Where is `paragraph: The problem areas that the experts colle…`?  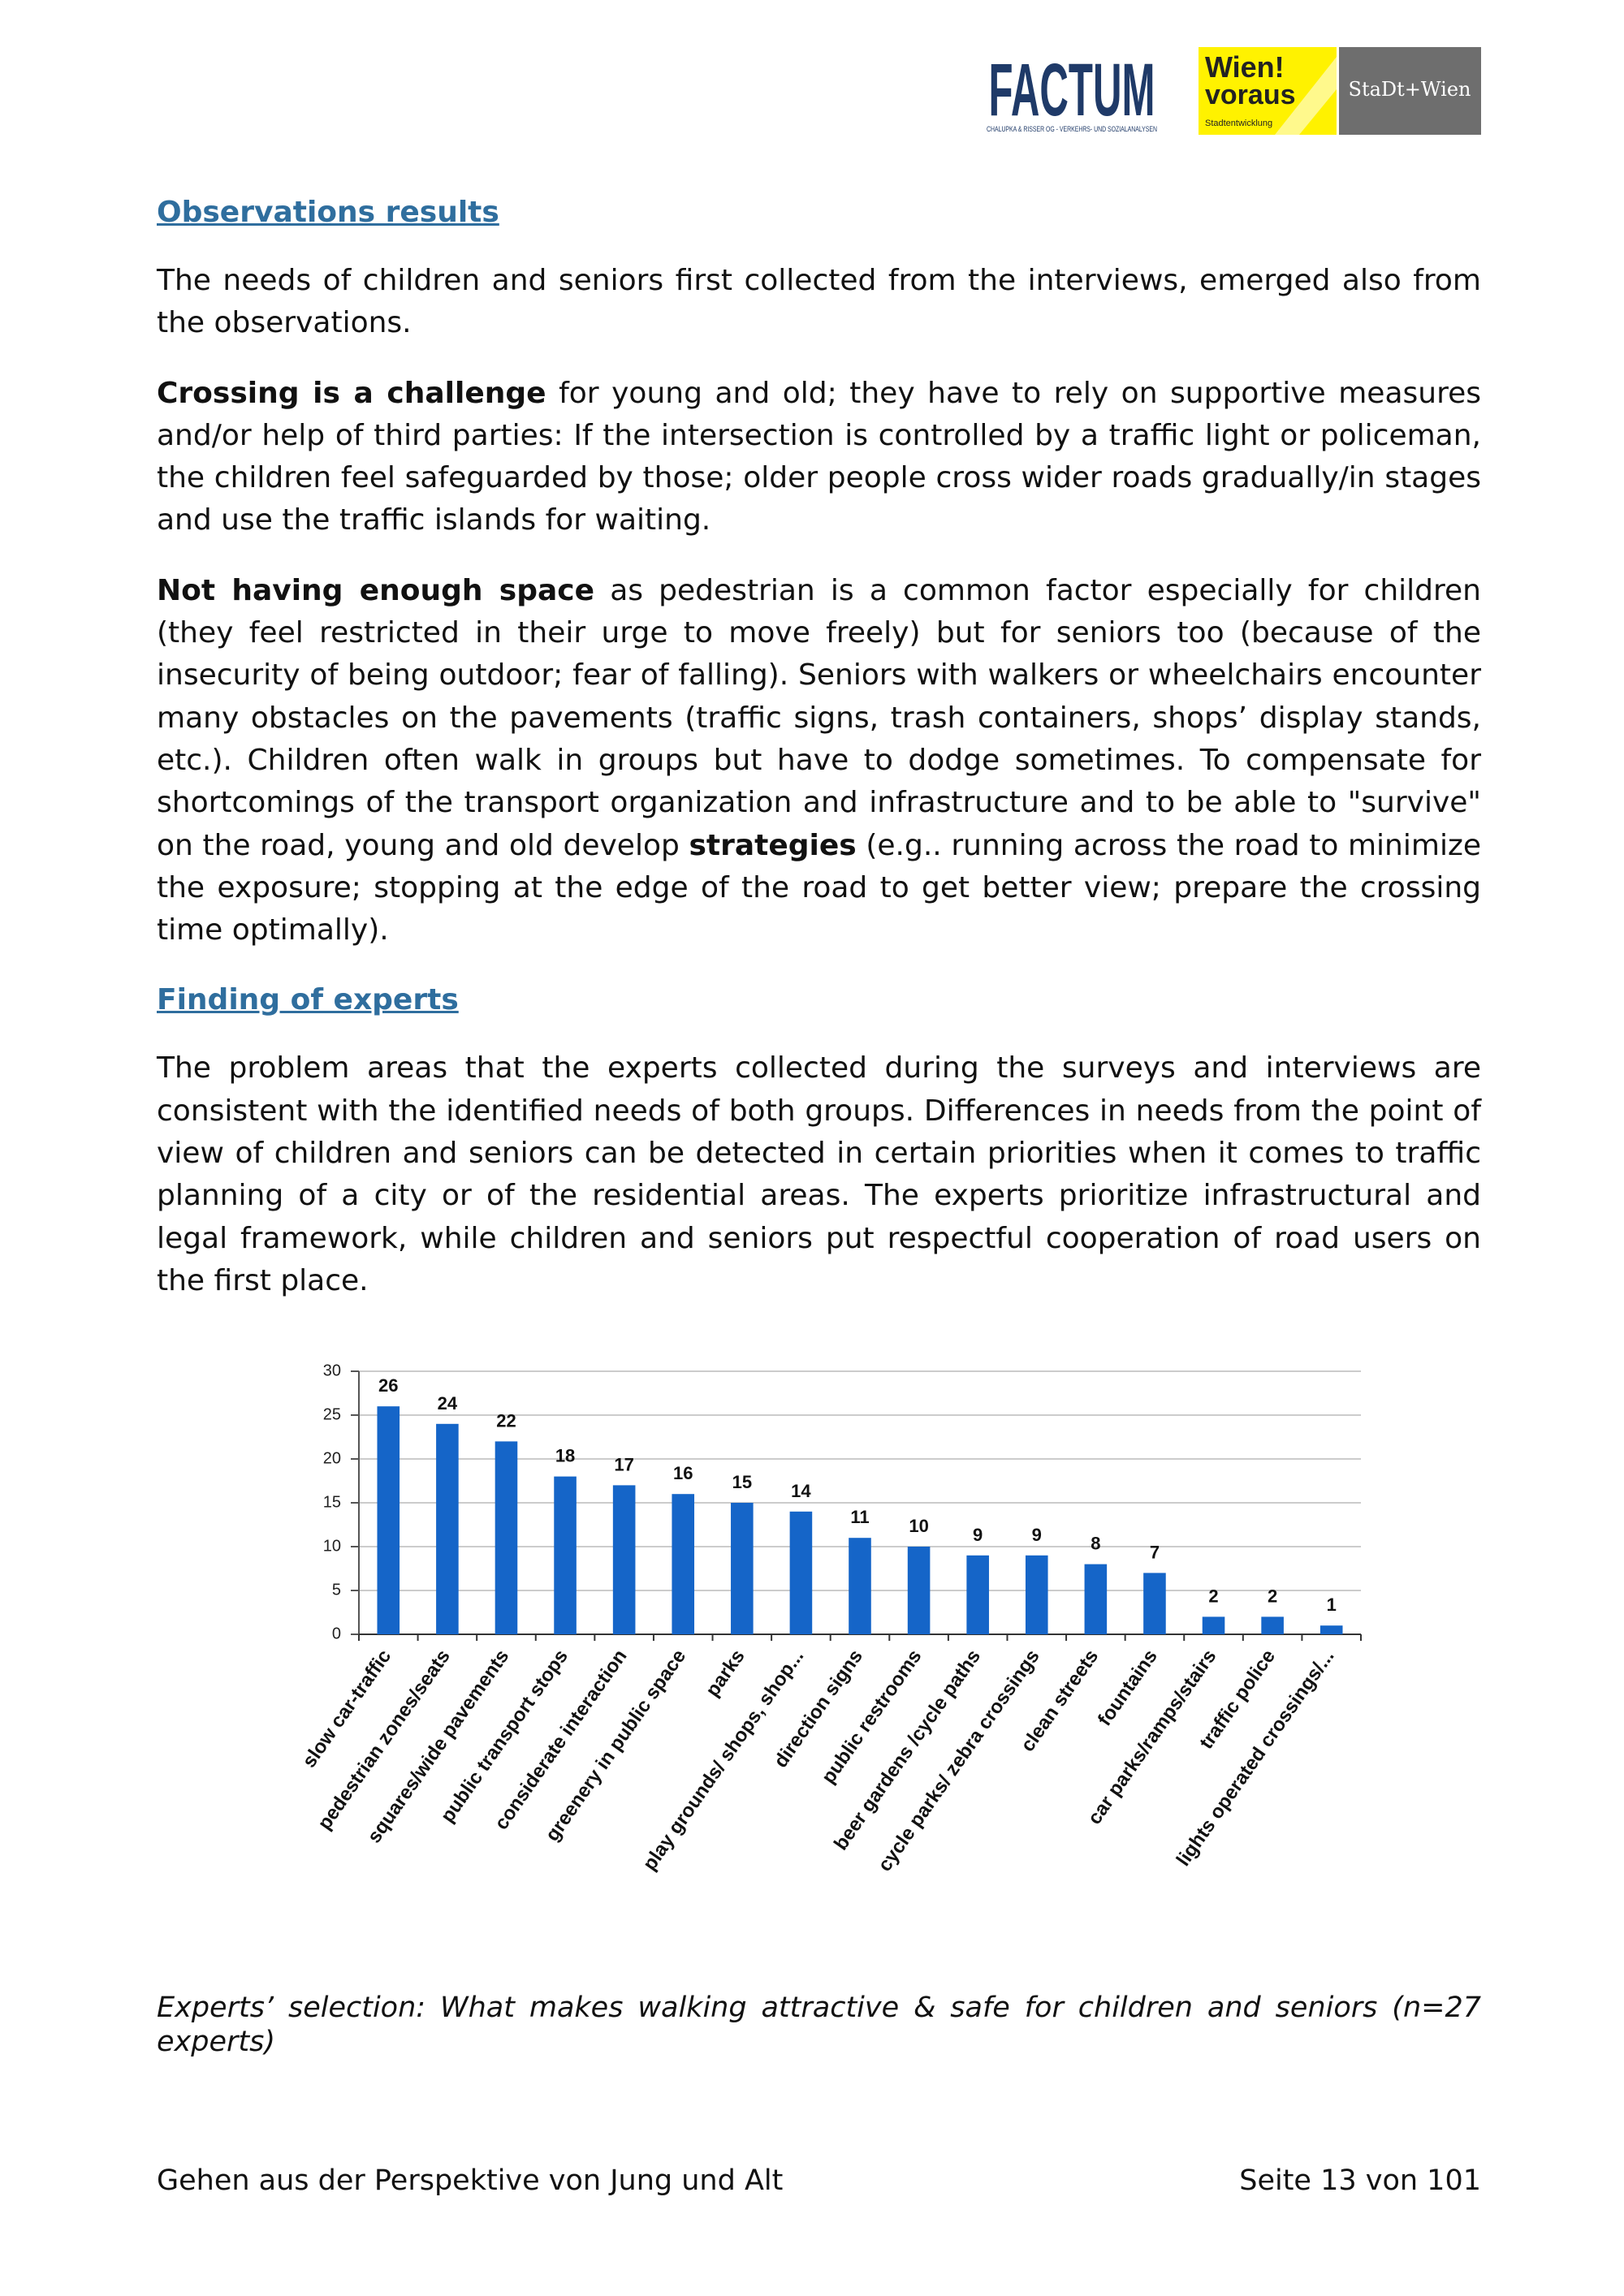 paragraph: The problem areas that the experts colle… is located at coordinates (819, 1174).